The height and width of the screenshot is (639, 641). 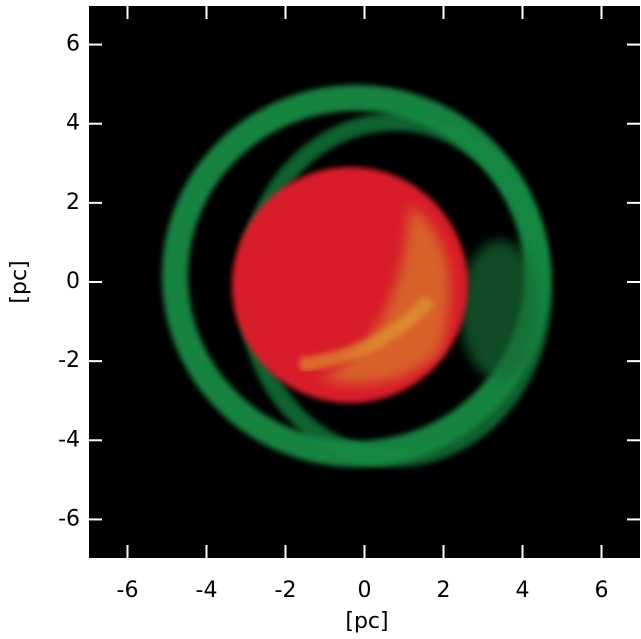 What do you see at coordinates (500, 310) in the screenshot?
I see `green-patch` at bounding box center [500, 310].